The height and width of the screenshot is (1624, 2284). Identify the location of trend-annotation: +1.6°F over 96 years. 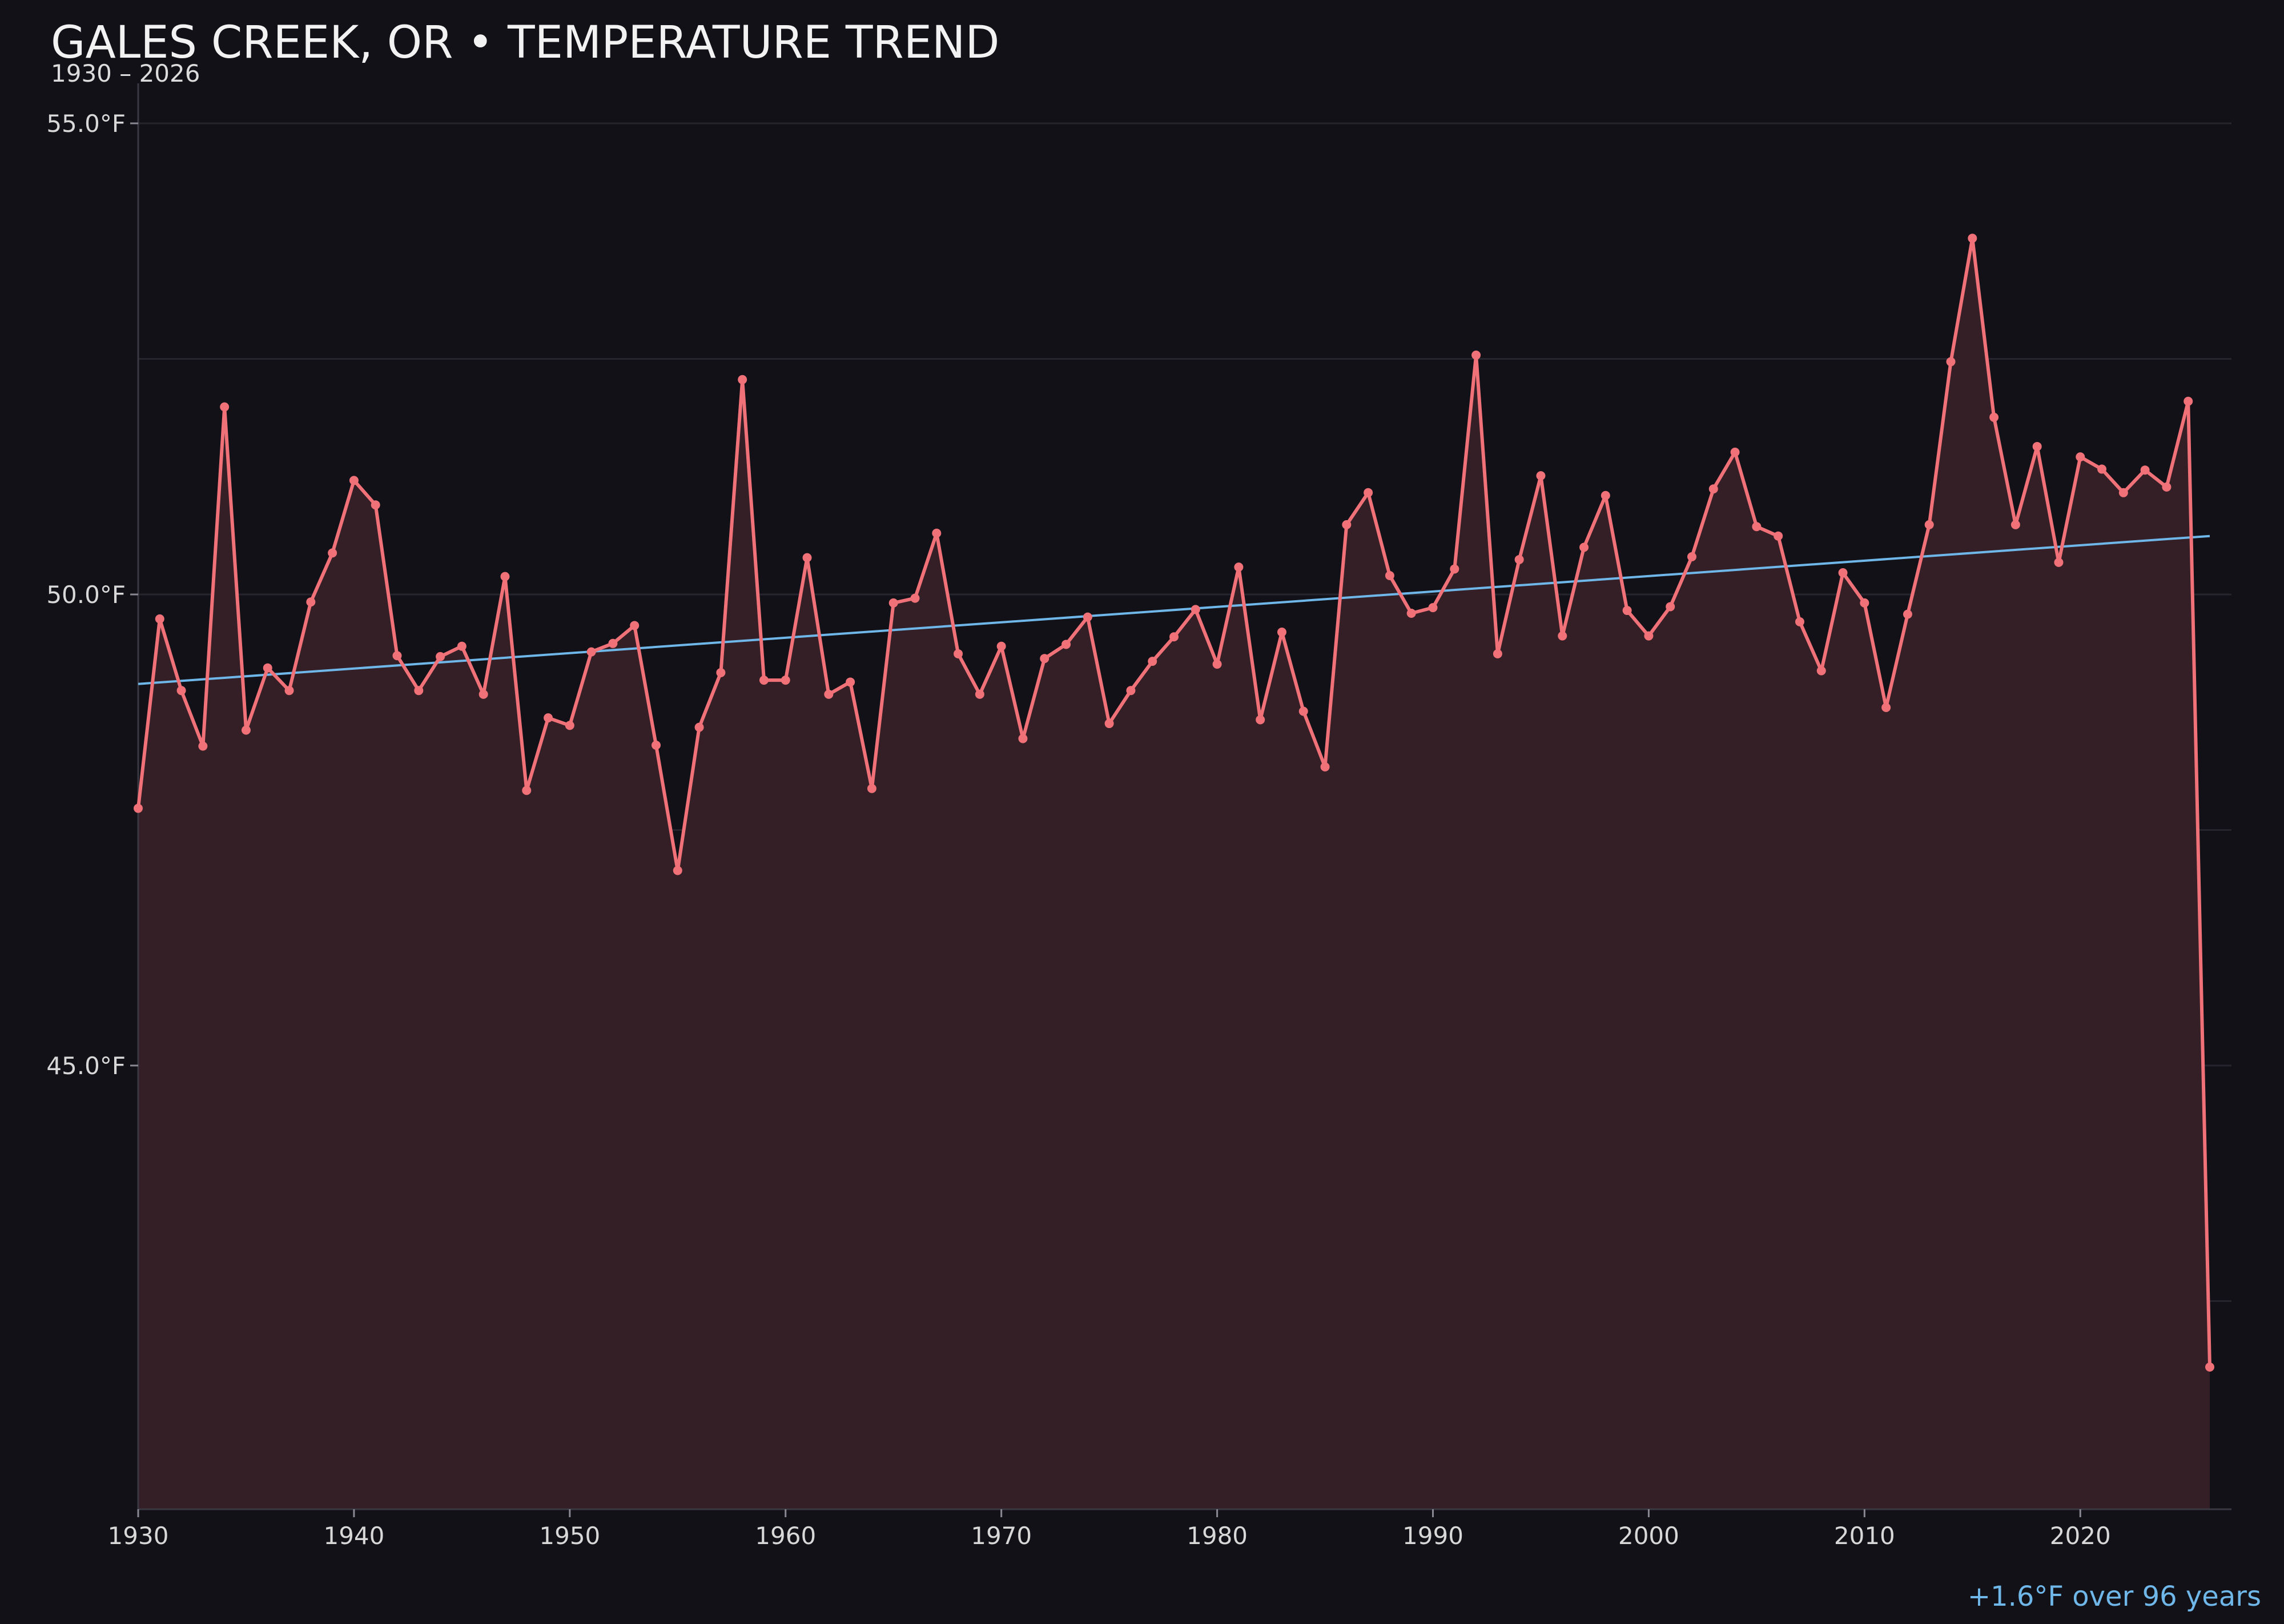
(2114, 1597).